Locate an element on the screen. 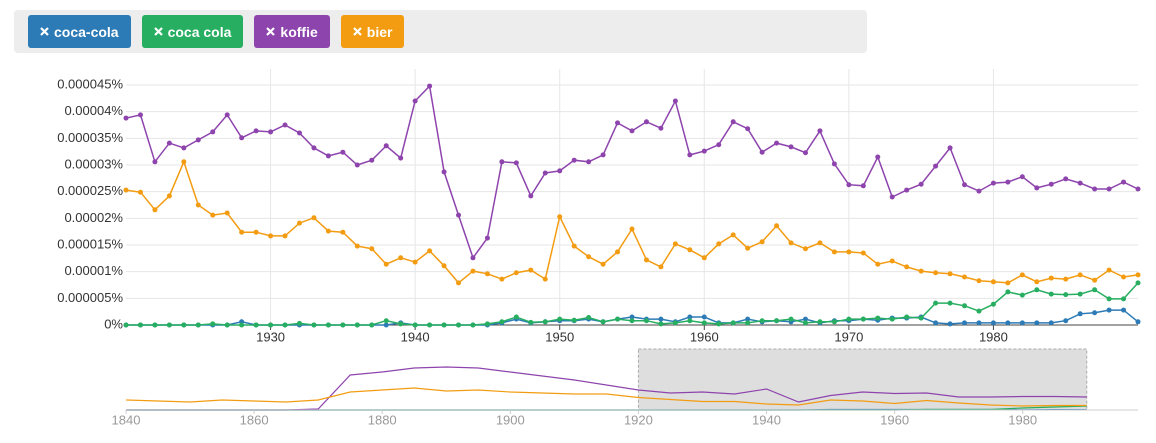  y-tick-label: 0.000045% is located at coordinates (90, 83).